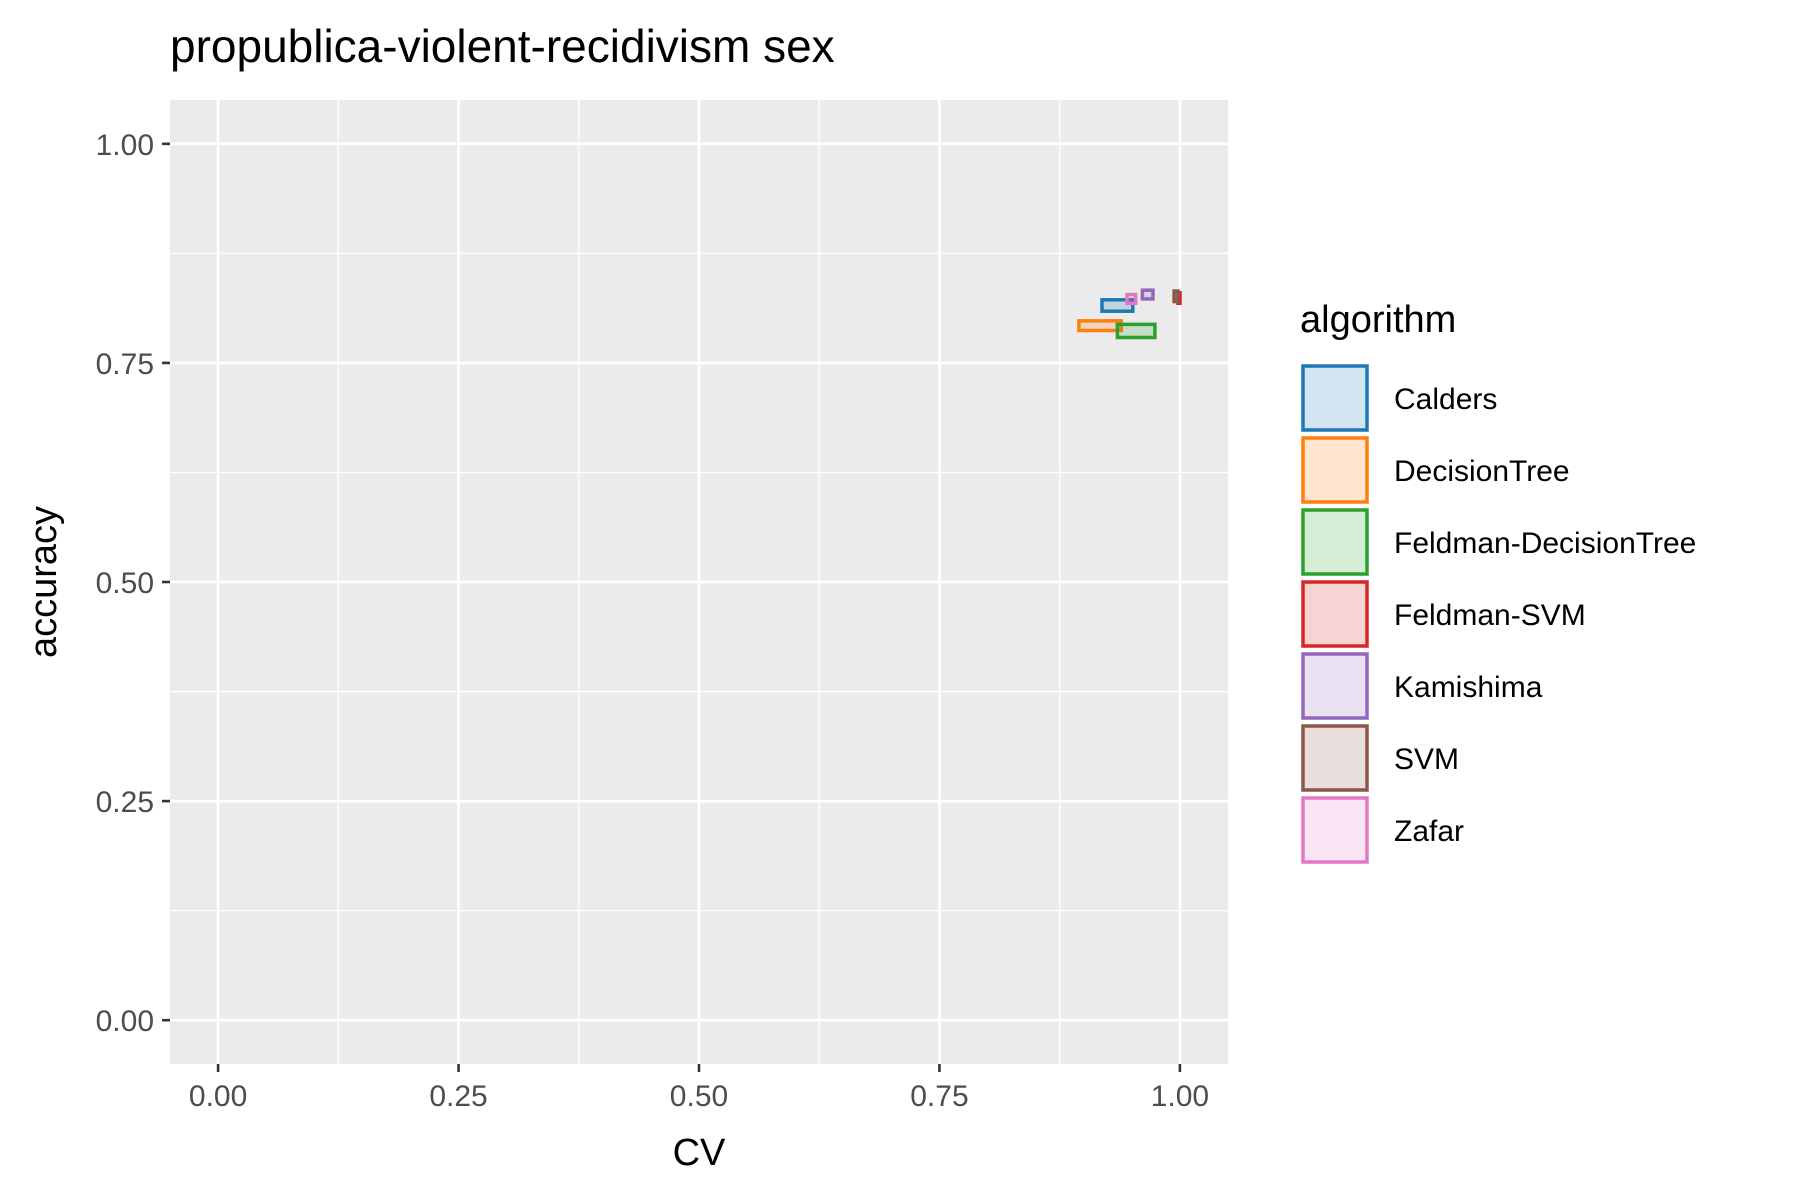 Image resolution: width=1800 pixels, height=1200 pixels. What do you see at coordinates (502, 46) in the screenshot?
I see `chart-title: propublica-violent-recidivism sex` at bounding box center [502, 46].